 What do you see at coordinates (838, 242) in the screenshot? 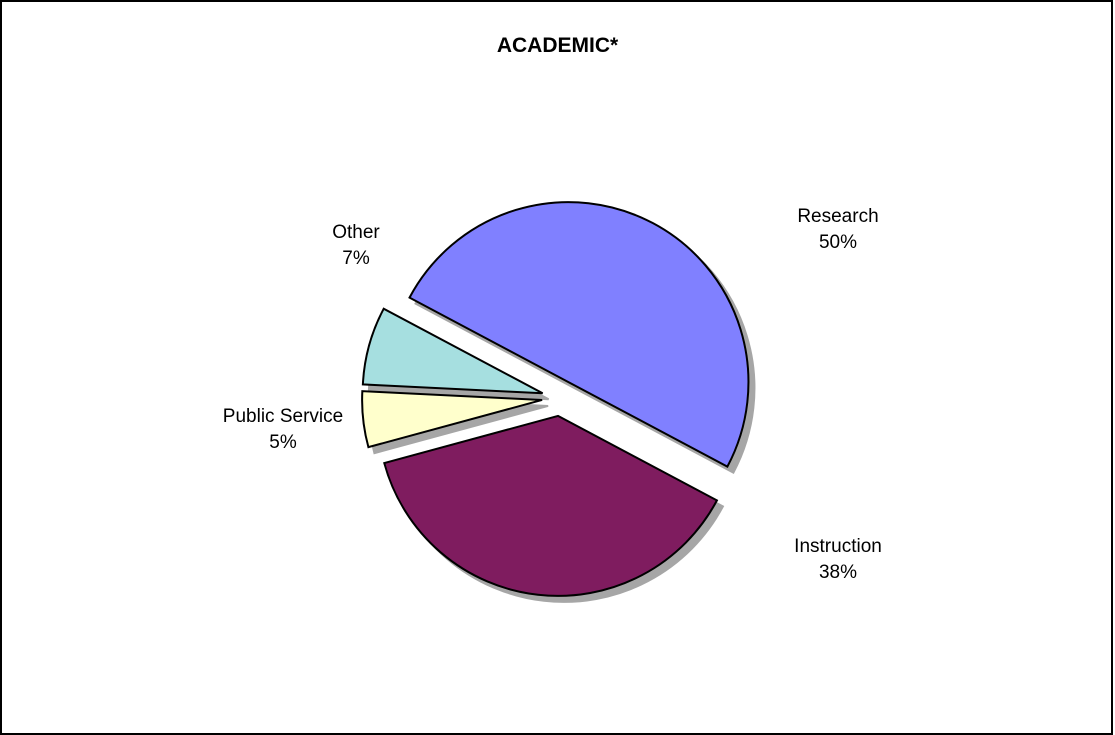
I see `slice-percent-label: 50%` at bounding box center [838, 242].